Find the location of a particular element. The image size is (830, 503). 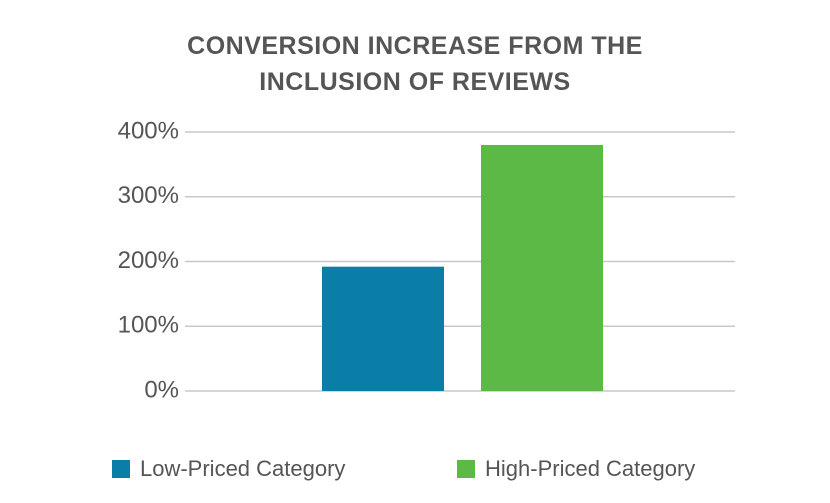

legend-label: High-Priced Category is located at coordinates (590, 468).